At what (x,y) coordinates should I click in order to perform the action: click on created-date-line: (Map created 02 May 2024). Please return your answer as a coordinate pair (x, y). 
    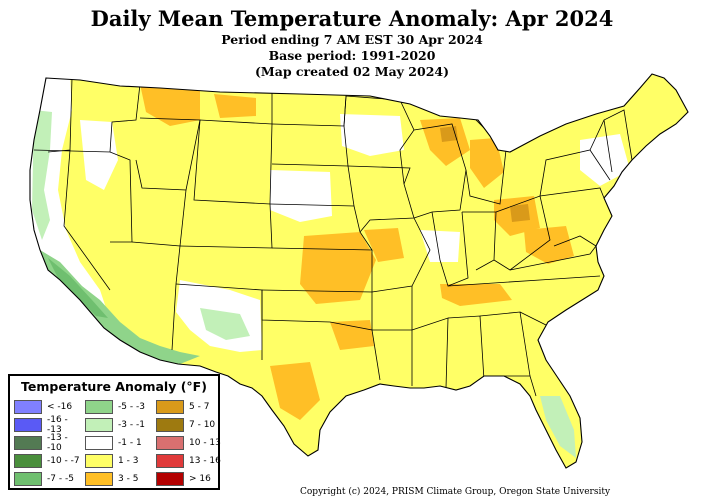
    Looking at the image, I should click on (351, 71).